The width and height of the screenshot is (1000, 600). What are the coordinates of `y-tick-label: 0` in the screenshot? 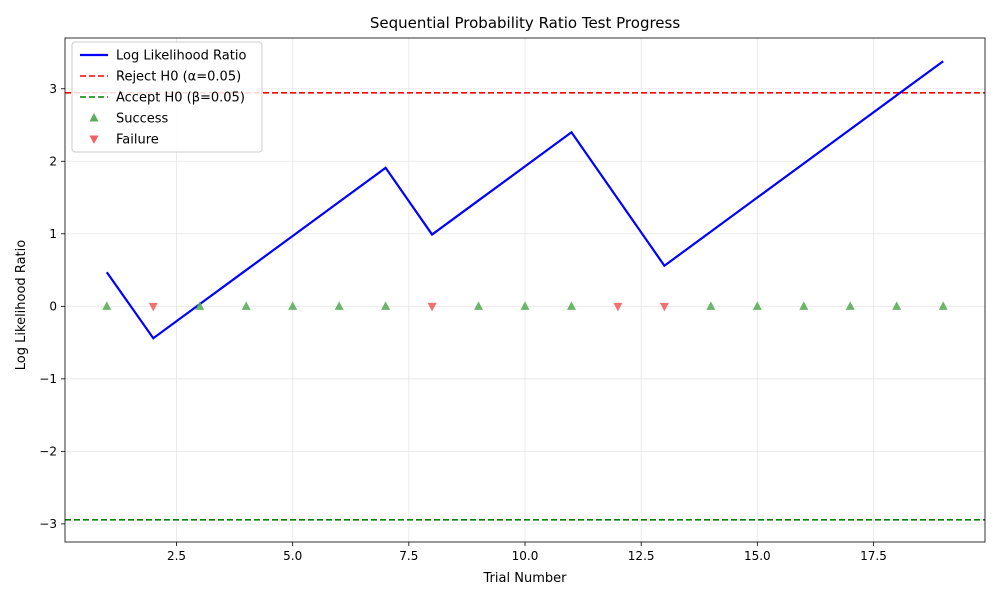 It's located at (53, 306).